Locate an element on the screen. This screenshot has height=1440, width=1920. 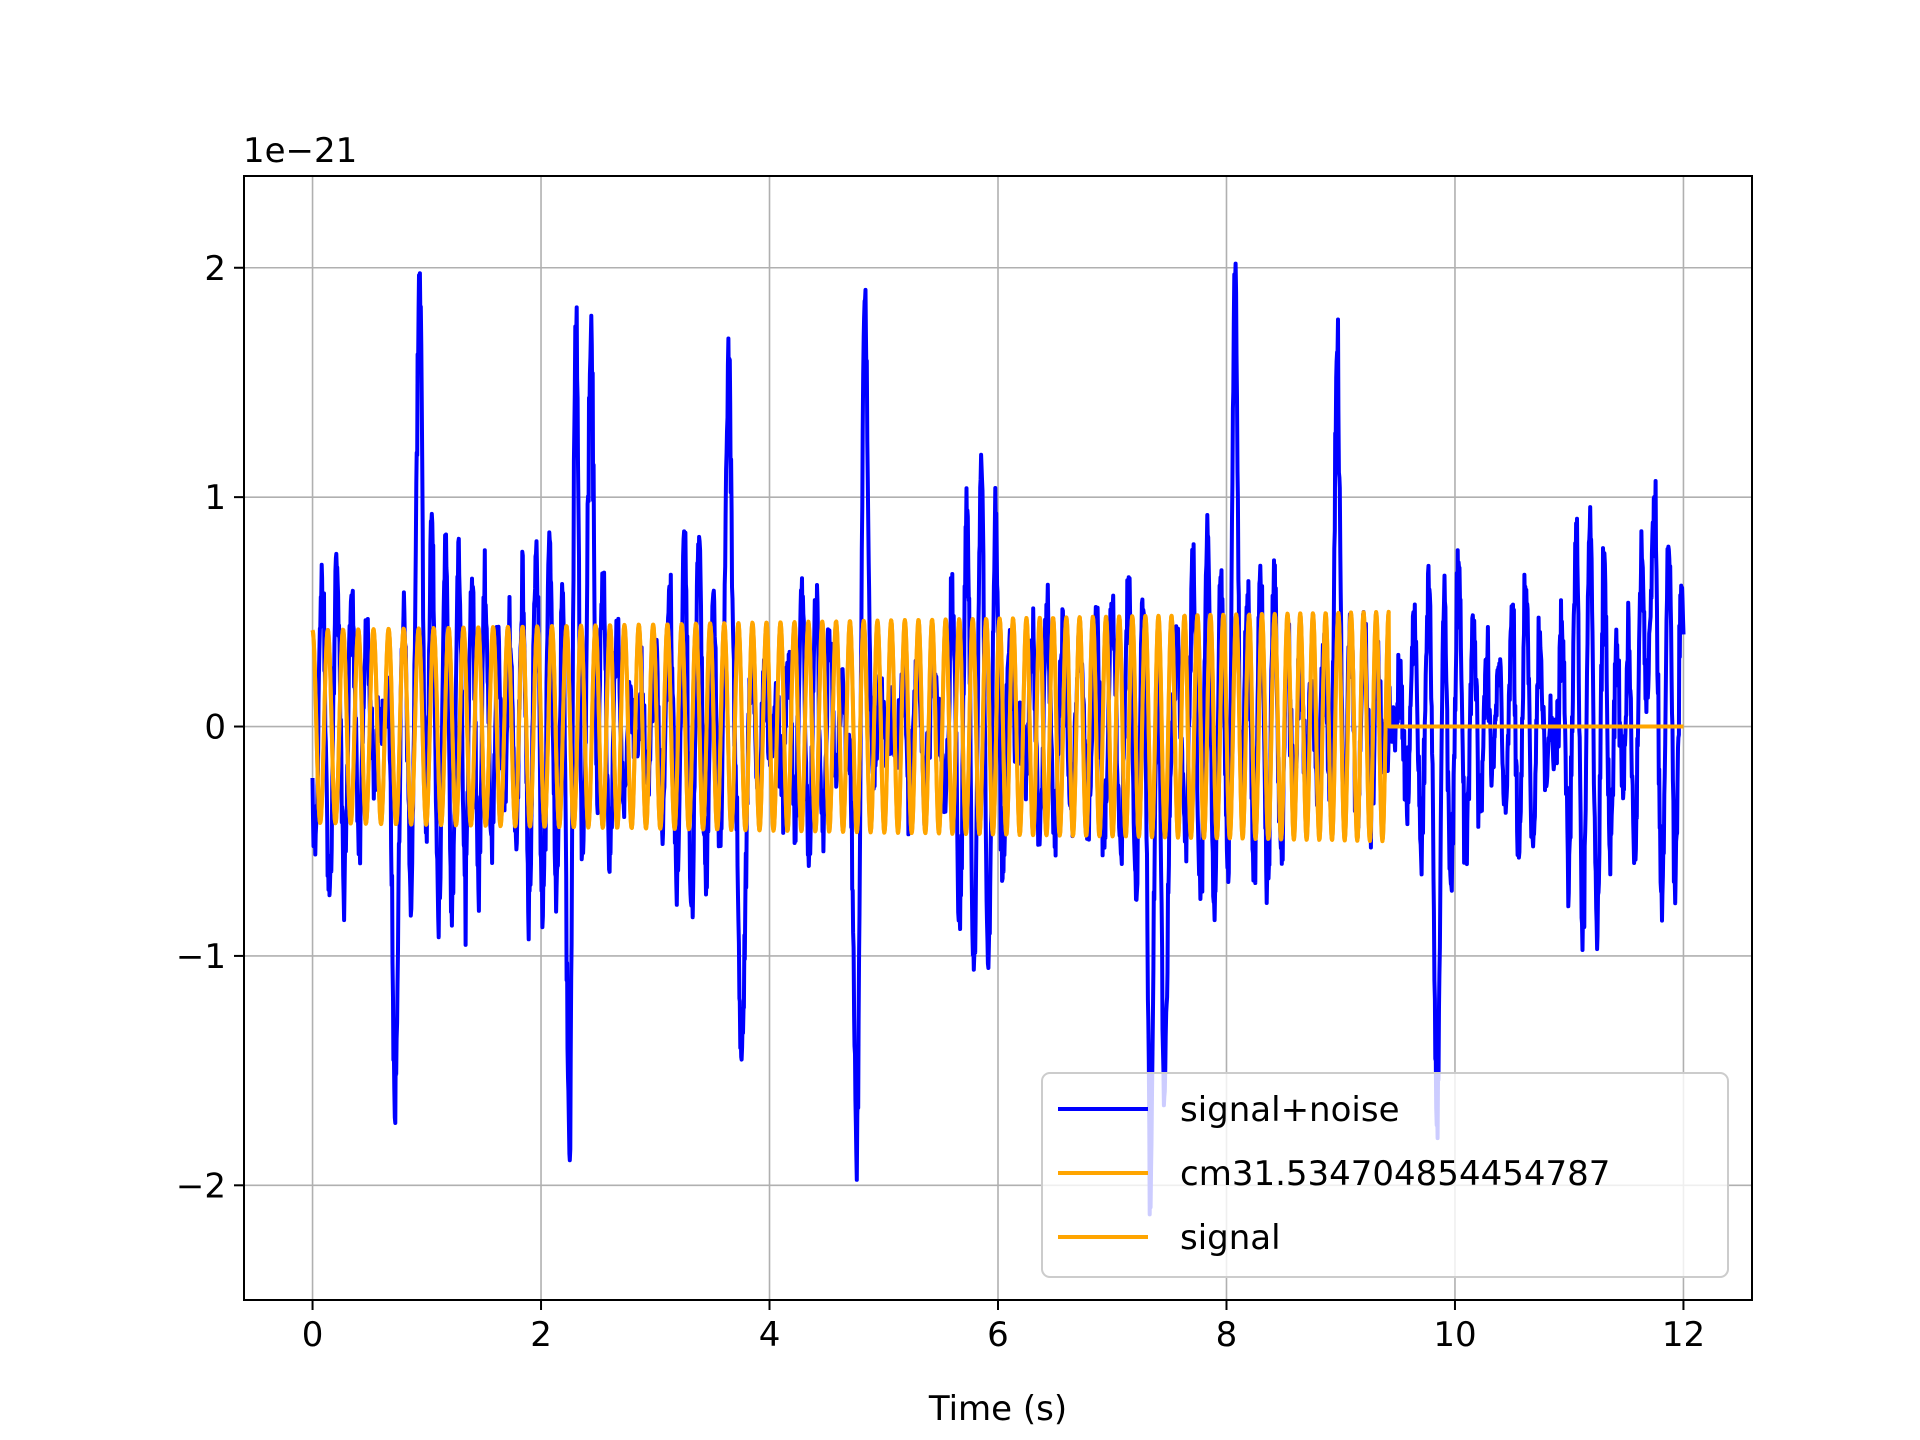
x-tick-label: 4 is located at coordinates (770, 1335).